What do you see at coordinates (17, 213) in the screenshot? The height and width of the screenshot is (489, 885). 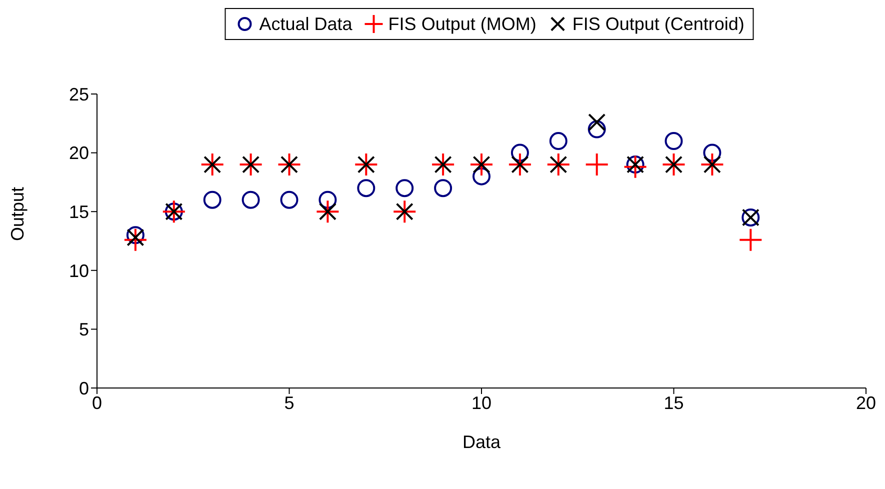 I see `y-axis-title: Output` at bounding box center [17, 213].